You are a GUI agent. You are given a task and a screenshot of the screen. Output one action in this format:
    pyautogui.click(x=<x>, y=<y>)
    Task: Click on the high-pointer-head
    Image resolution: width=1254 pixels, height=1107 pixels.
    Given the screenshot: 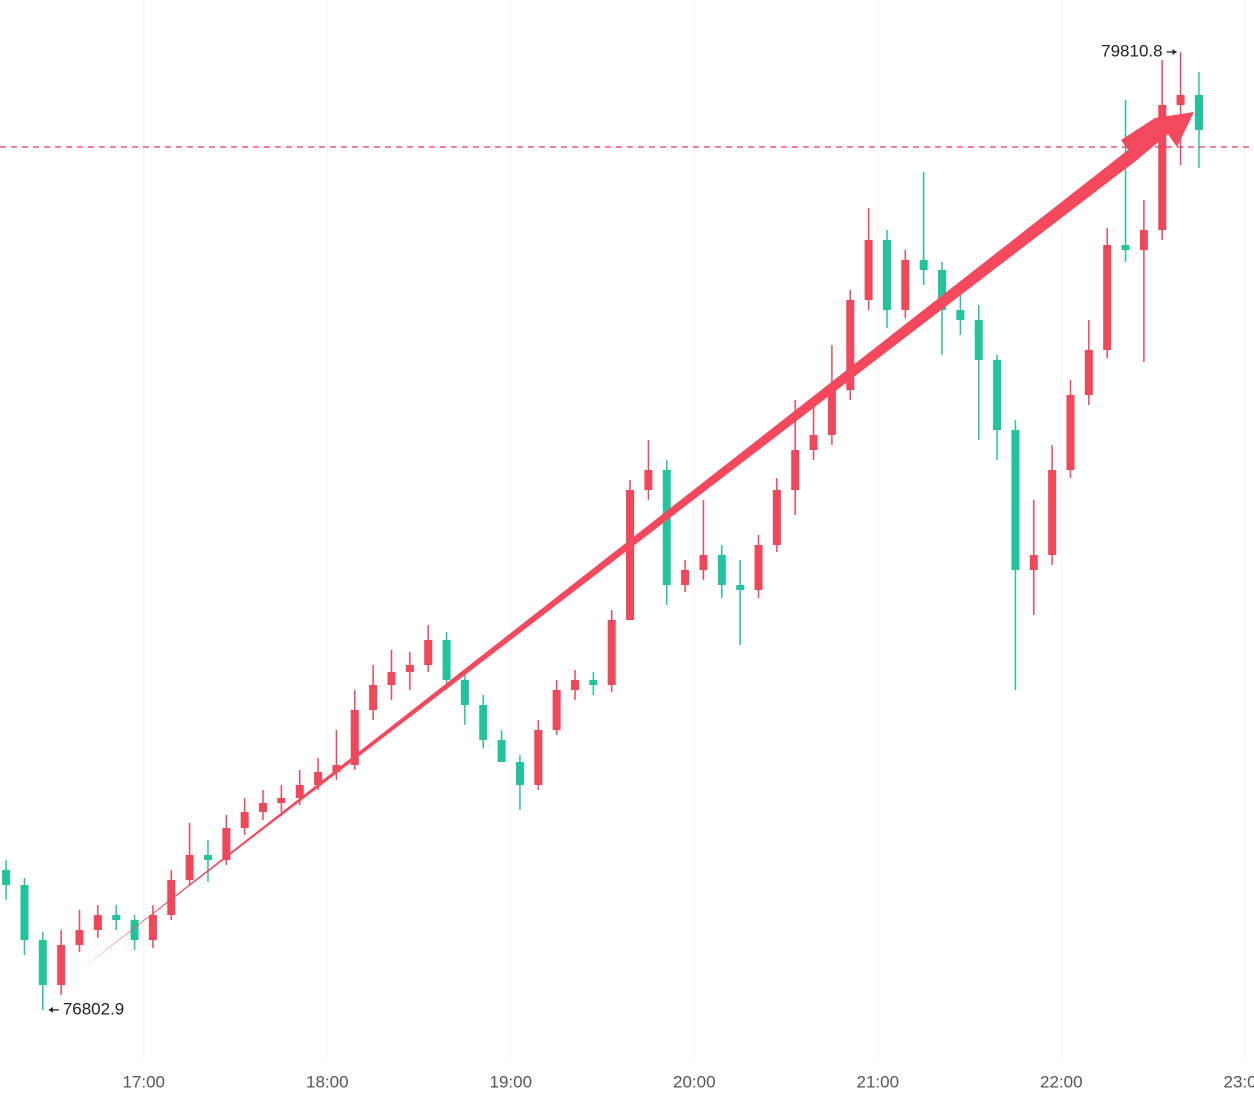 What is the action you would take?
    pyautogui.click(x=1174, y=51)
    